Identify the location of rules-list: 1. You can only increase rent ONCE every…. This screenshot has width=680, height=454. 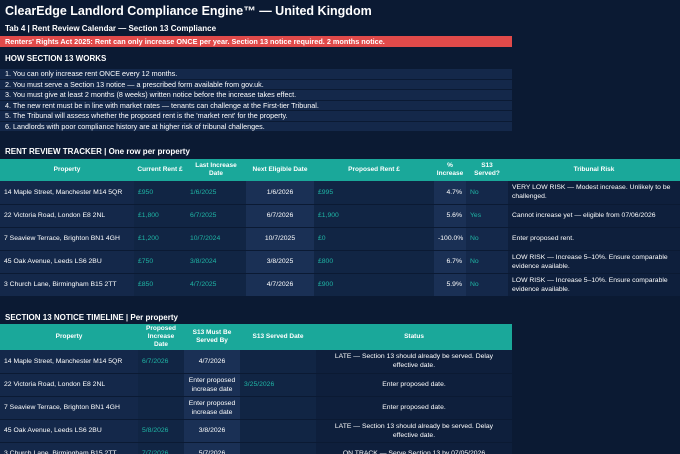
(256, 100).